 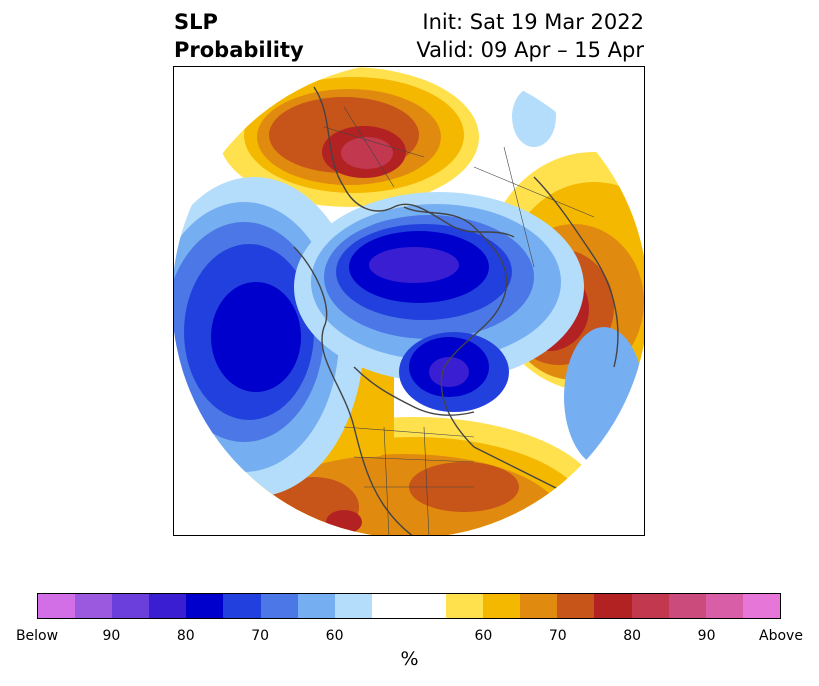 I want to click on map-title: SLP Probability, so click(x=239, y=36).